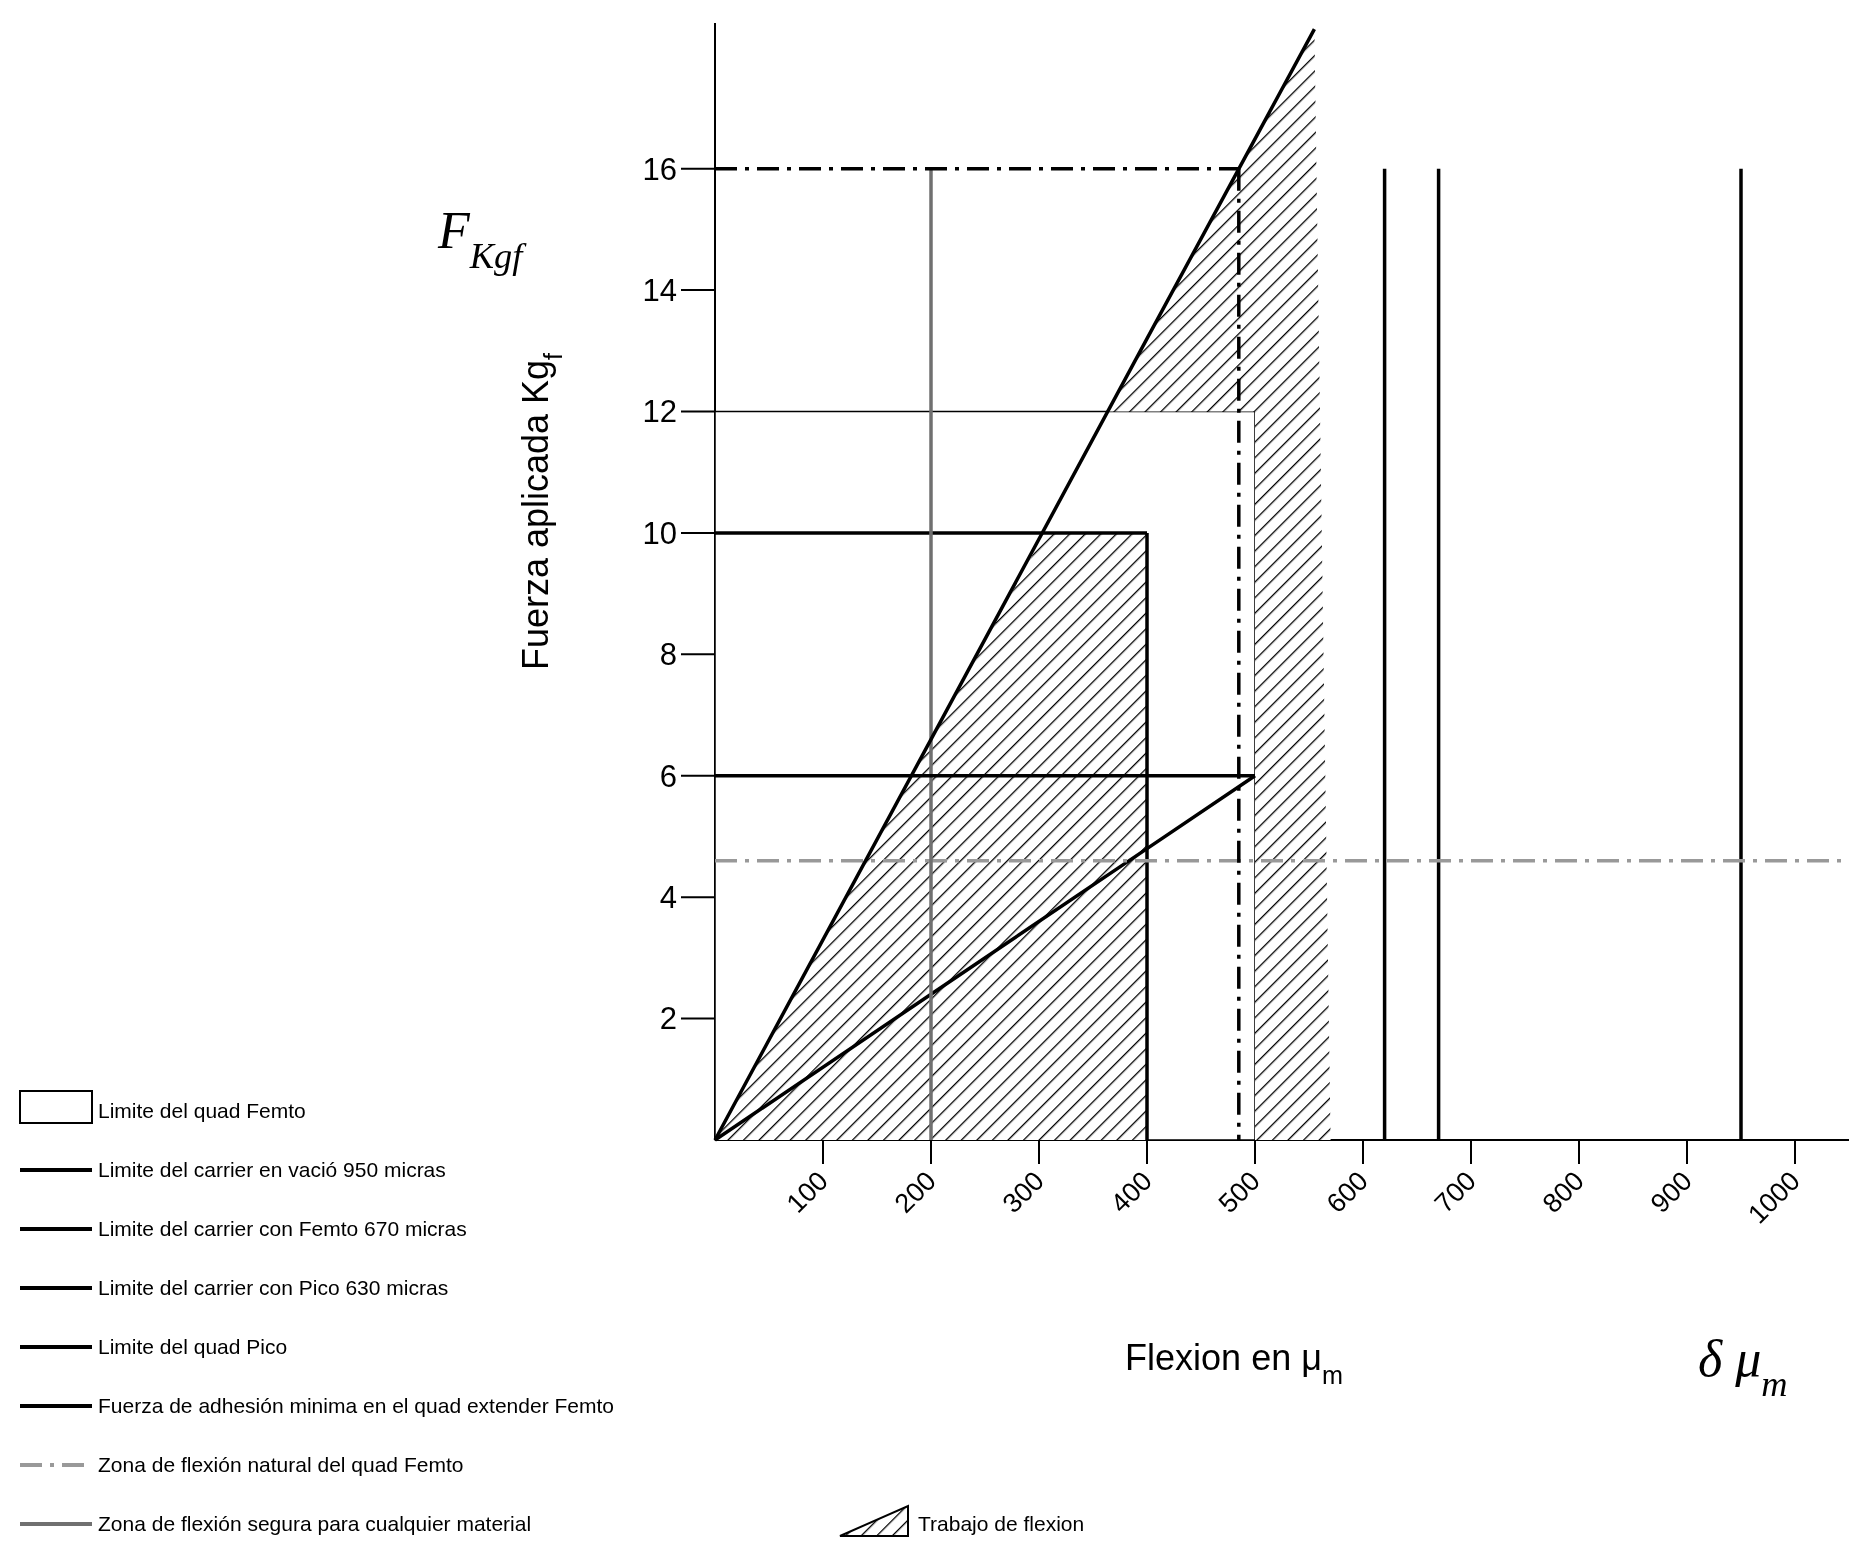 Image resolution: width=1849 pixels, height=1542 pixels. Describe the element at coordinates (1131, 1192) in the screenshot. I see `x-tick-label: 400` at that location.